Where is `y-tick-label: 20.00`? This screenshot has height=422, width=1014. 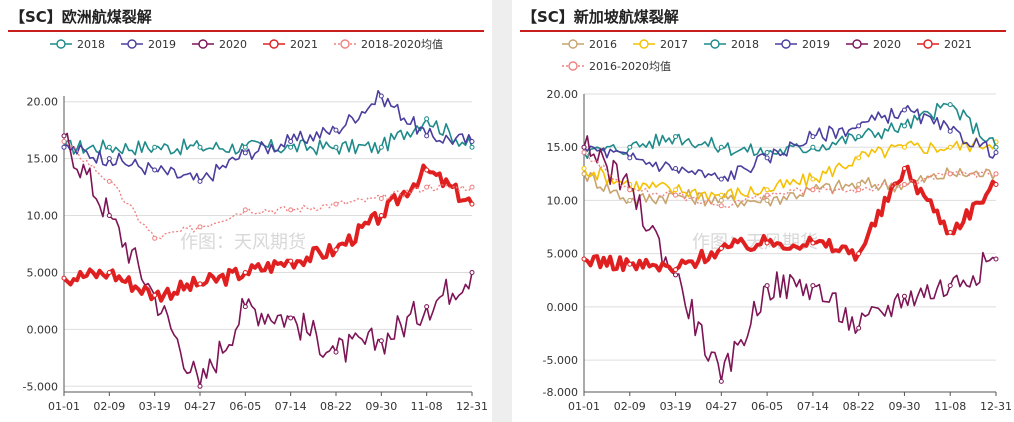
y-tick-label: 20.00 is located at coordinates (43, 102).